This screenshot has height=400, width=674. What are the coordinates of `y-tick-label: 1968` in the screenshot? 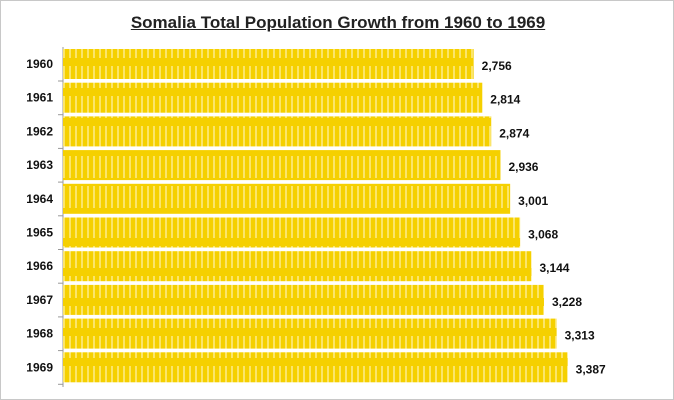 It's located at (39, 334).